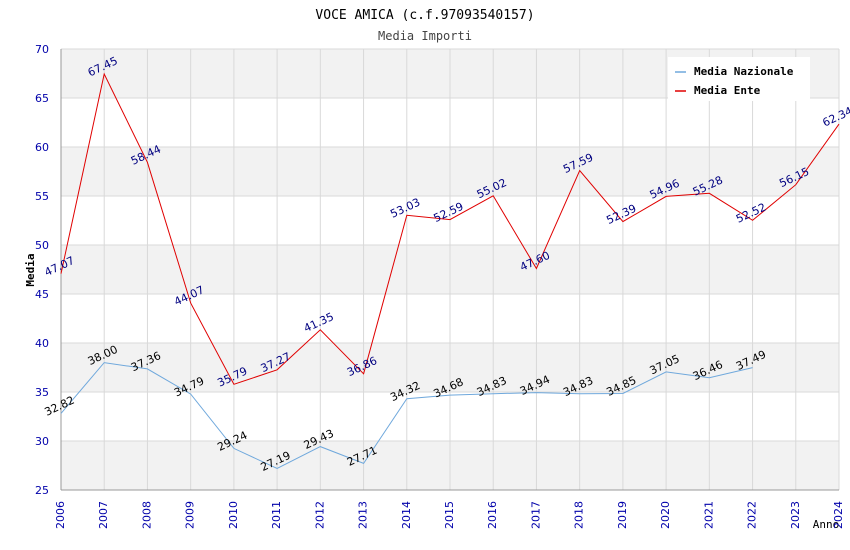  I want to click on legend: Media Nazionale Media Ente, so click(739, 79).